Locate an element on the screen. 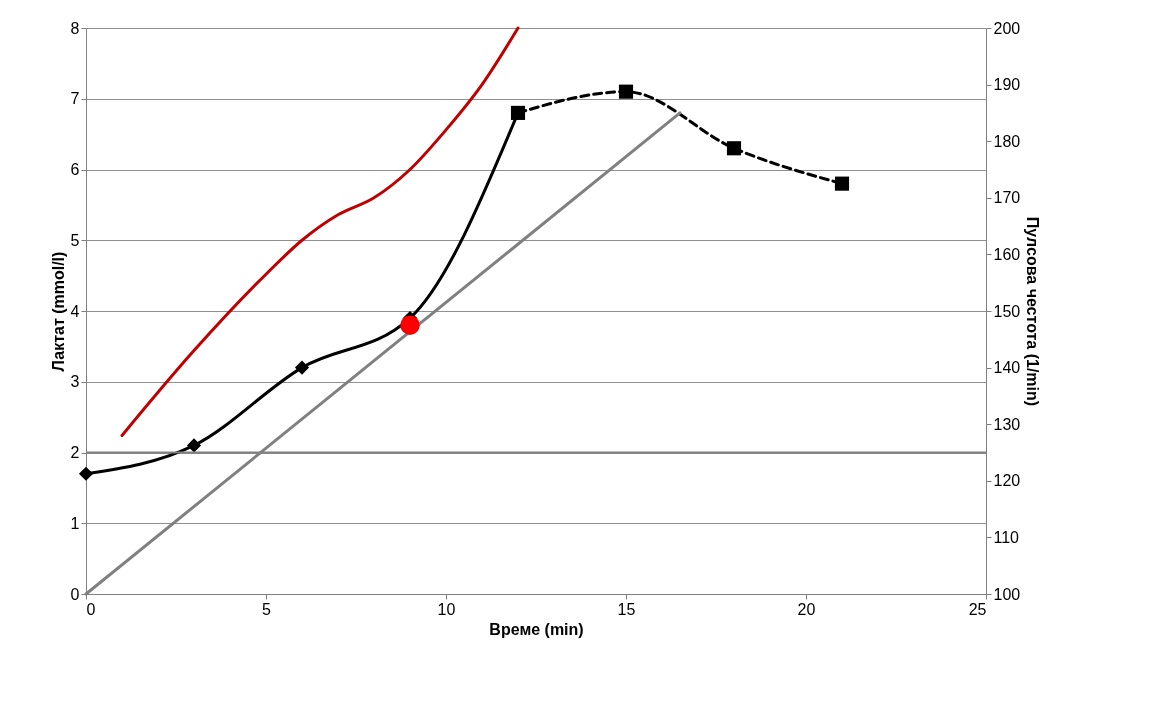  x-tick-label: 15 is located at coordinates (626, 609).